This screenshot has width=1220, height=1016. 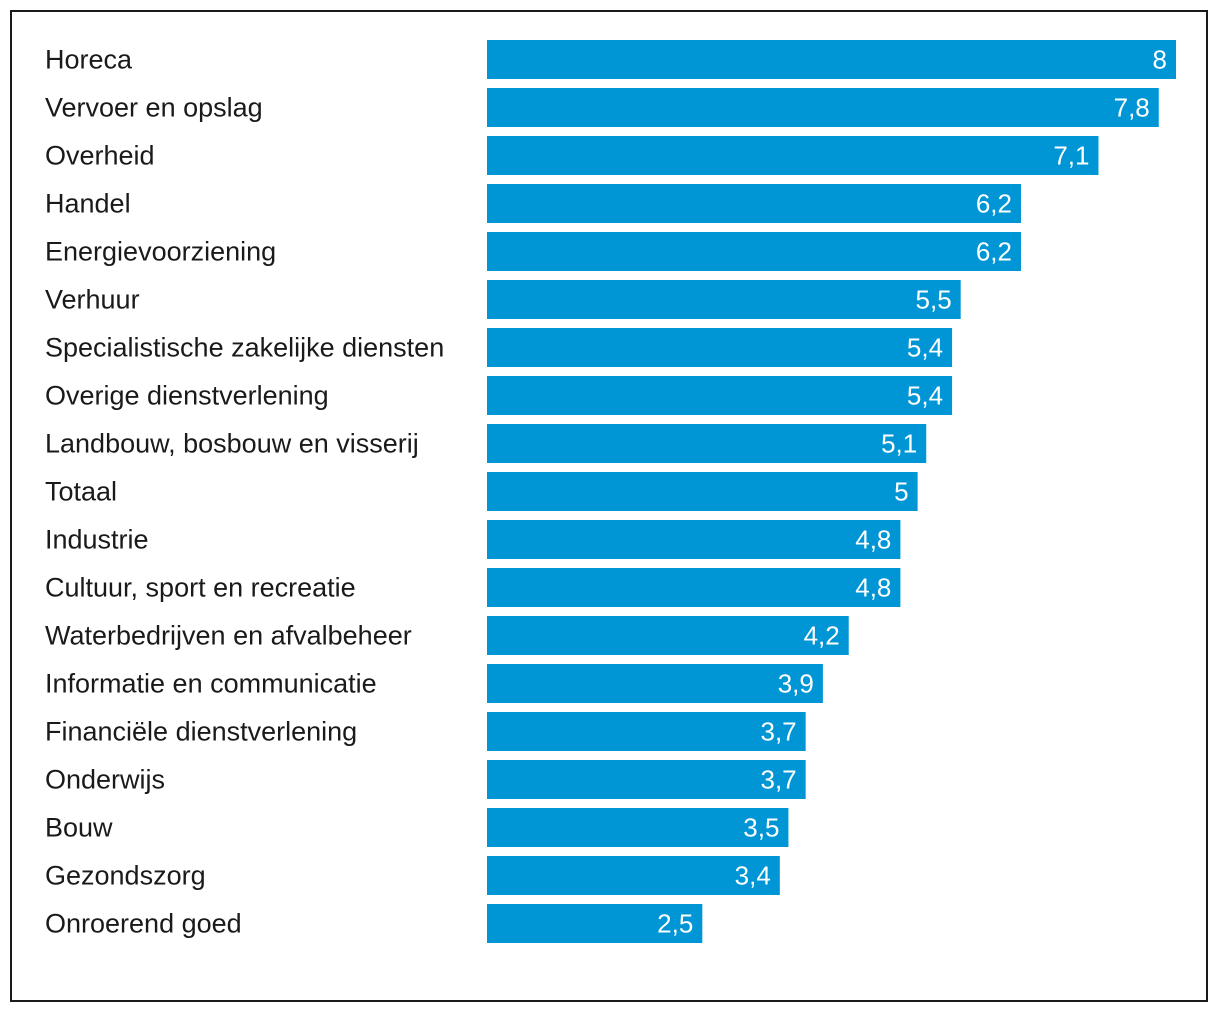 I want to click on category-label: Gezondszorg, so click(x=125, y=876).